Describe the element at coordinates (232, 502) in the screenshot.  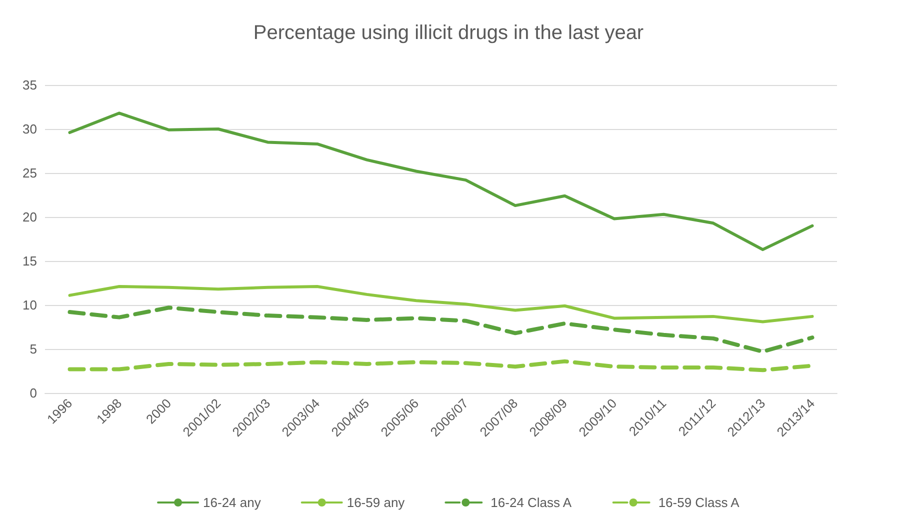
I see `legend-label: 16-24 any` at that location.